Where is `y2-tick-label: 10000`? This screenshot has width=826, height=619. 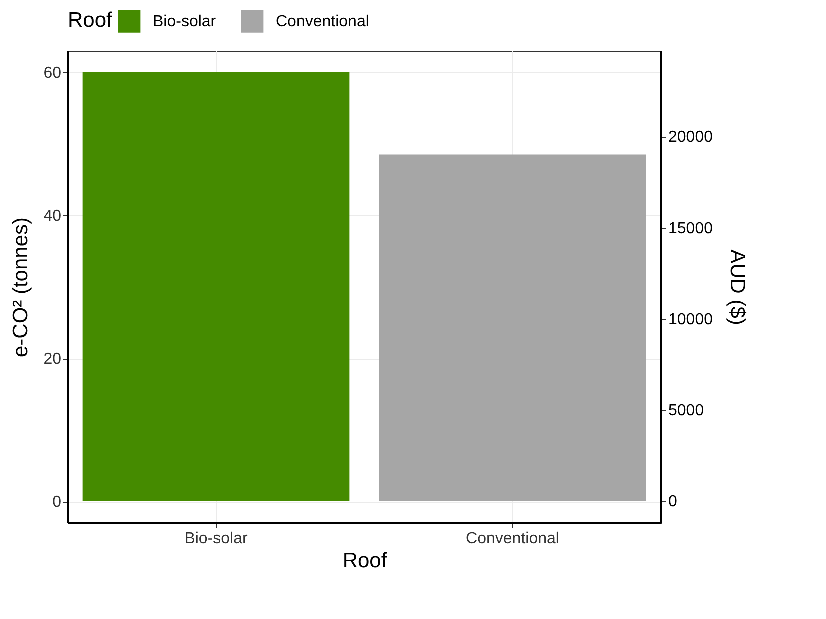 y2-tick-label: 10000 is located at coordinates (691, 319).